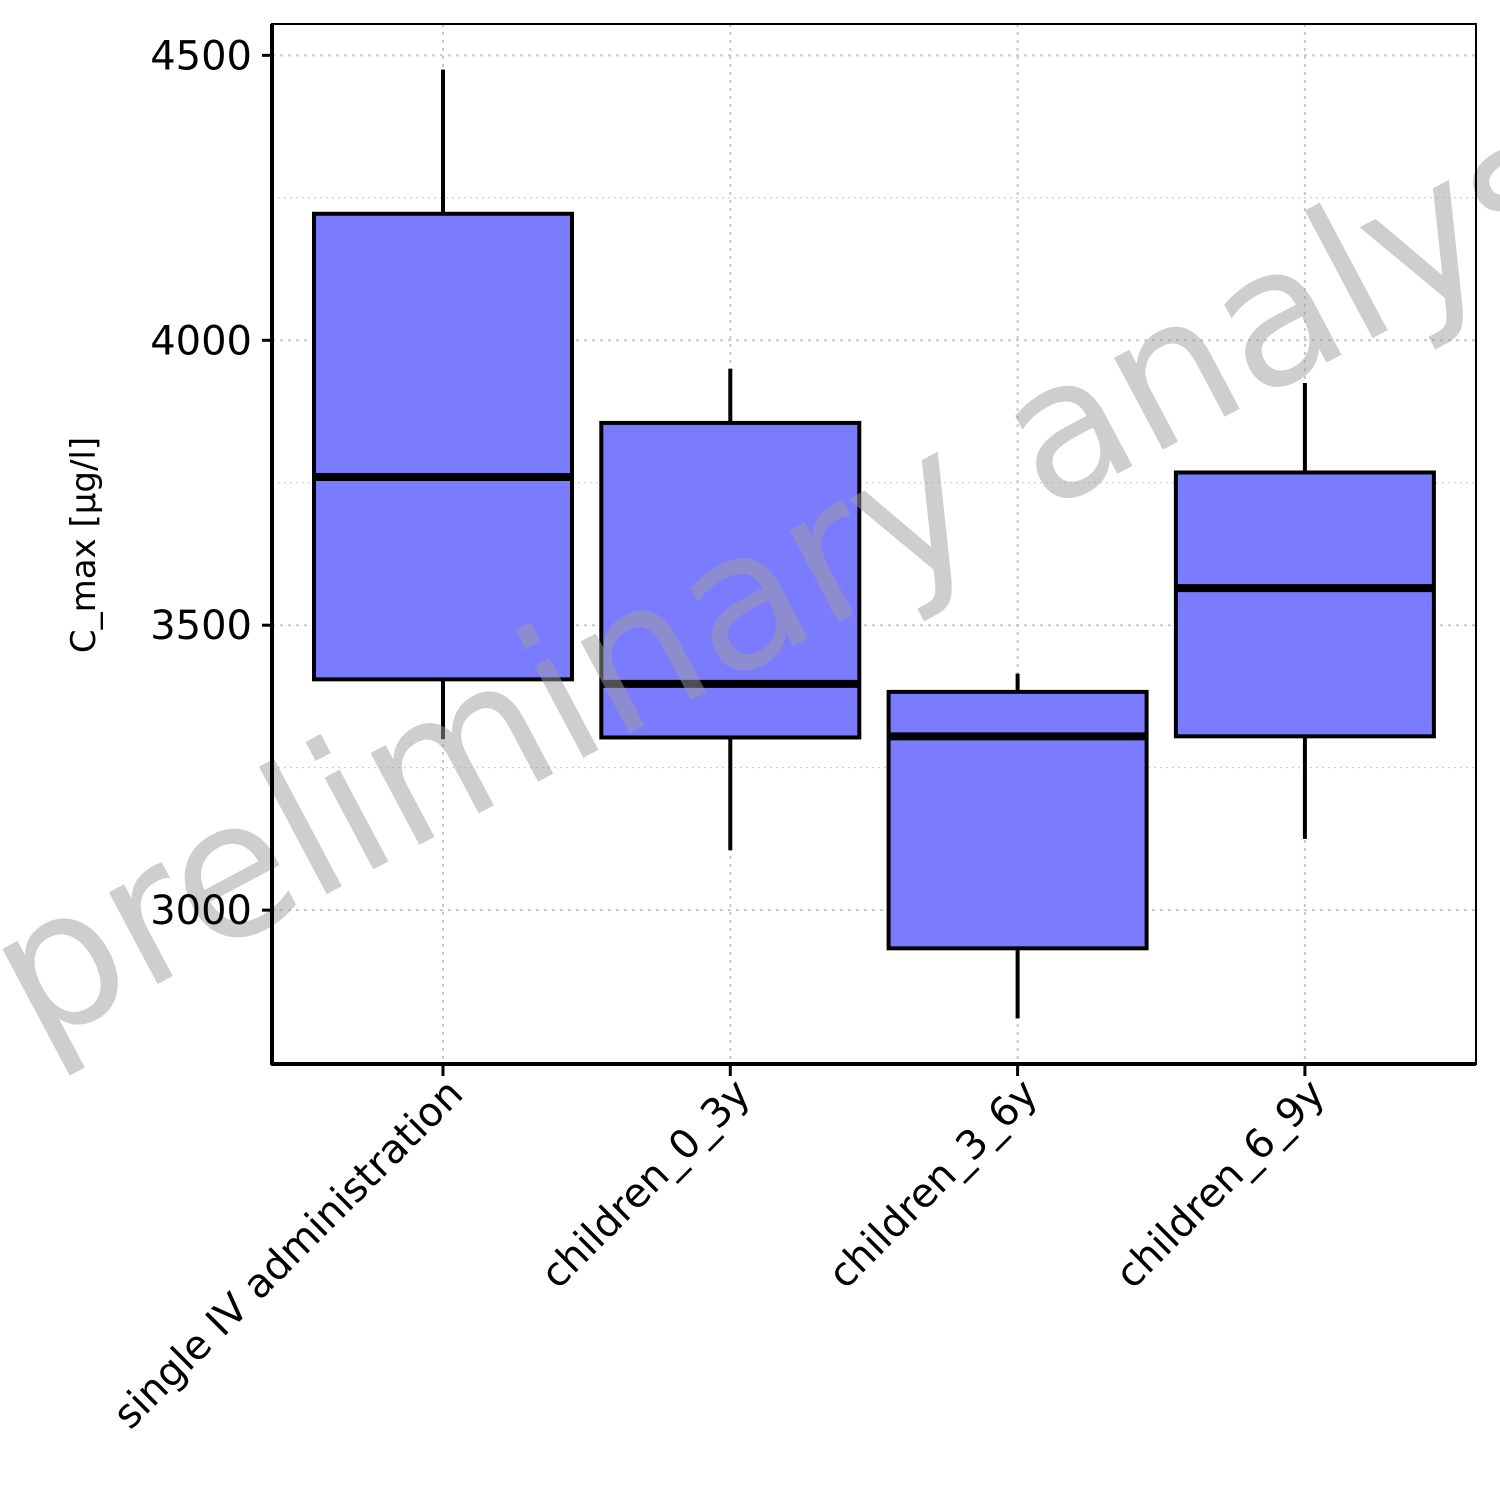 The image size is (1500, 1500). What do you see at coordinates (1220, 1184) in the screenshot?
I see `x-tick-label: children_6_9y` at bounding box center [1220, 1184].